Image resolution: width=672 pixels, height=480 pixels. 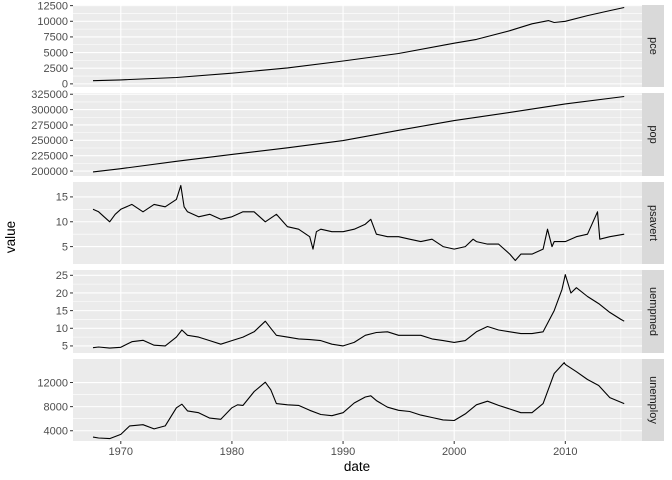 I want to click on y-tick-label: 4000, so click(x=56, y=432).